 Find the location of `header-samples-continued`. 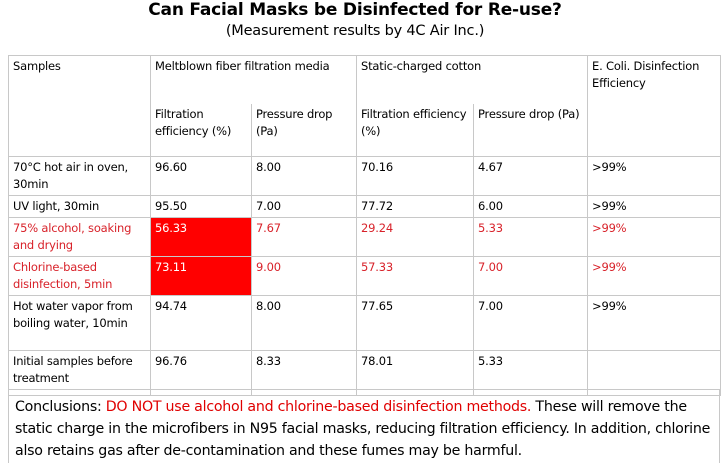

header-samples-continued is located at coordinates (79, 130).